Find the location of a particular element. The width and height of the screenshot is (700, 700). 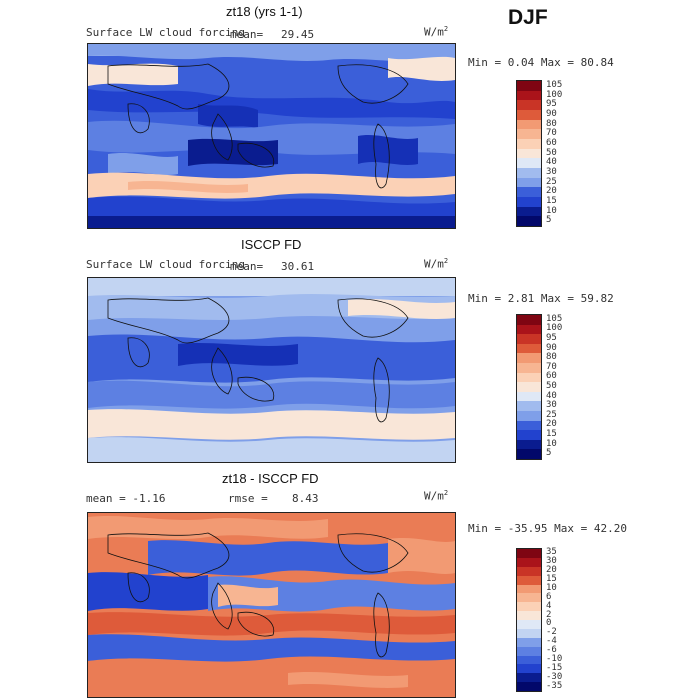

colorbar-tick-label: -6 is located at coordinates (551, 650).